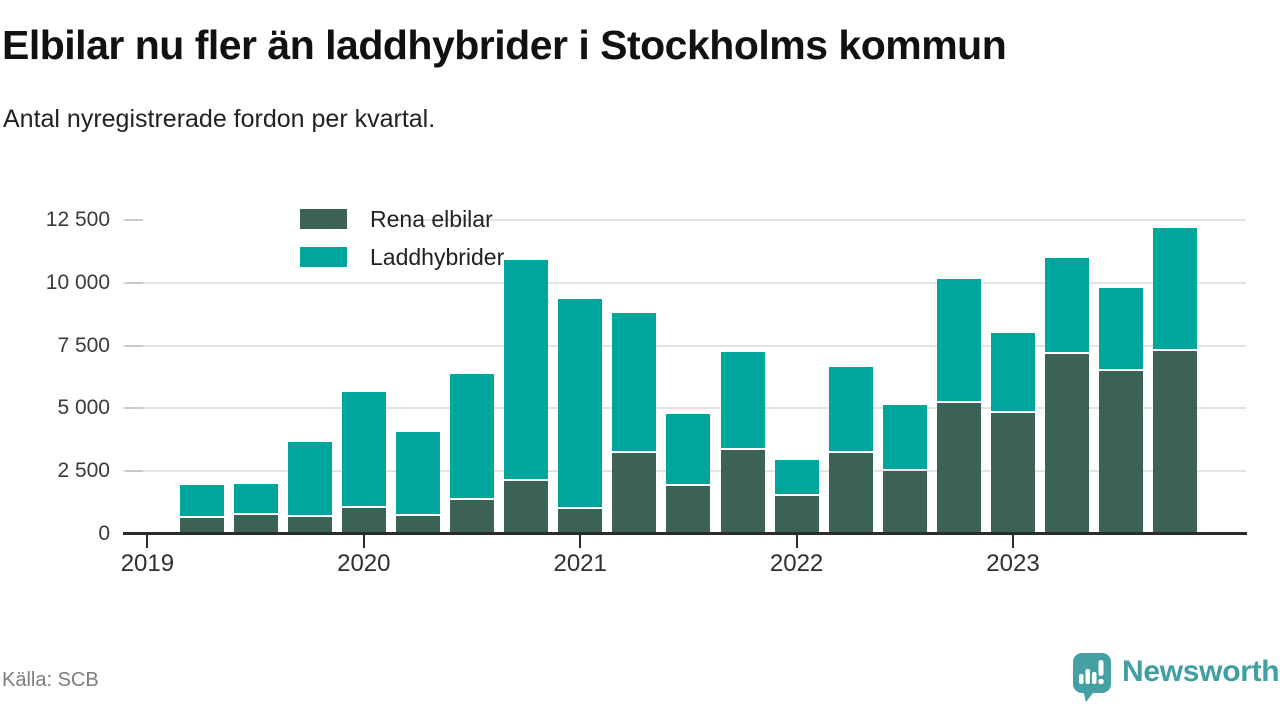 The height and width of the screenshot is (720, 1280). What do you see at coordinates (77, 282) in the screenshot?
I see `y-axis-label: 10 000` at bounding box center [77, 282].